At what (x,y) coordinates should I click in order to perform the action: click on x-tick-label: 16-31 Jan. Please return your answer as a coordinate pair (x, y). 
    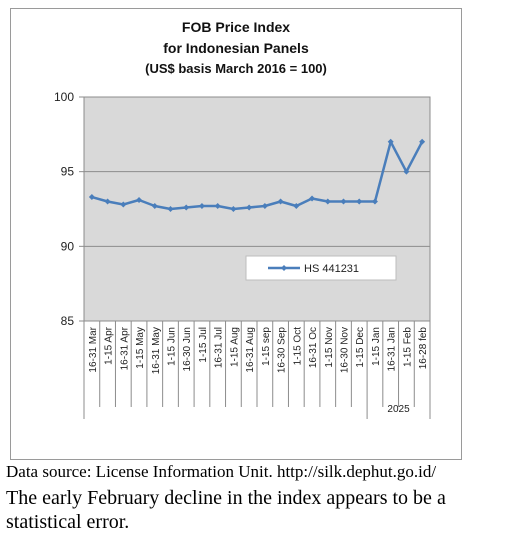
    Looking at the image, I should click on (392, 349).